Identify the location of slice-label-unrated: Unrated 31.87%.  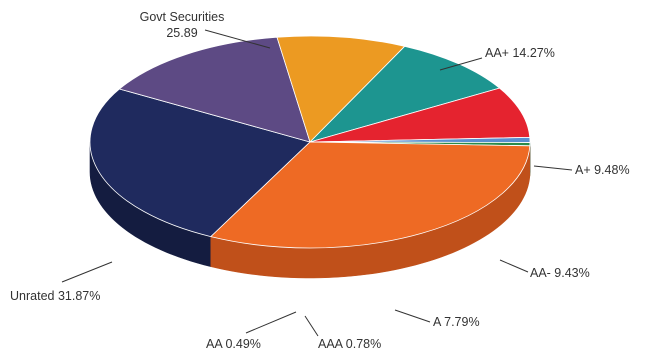
(55, 296).